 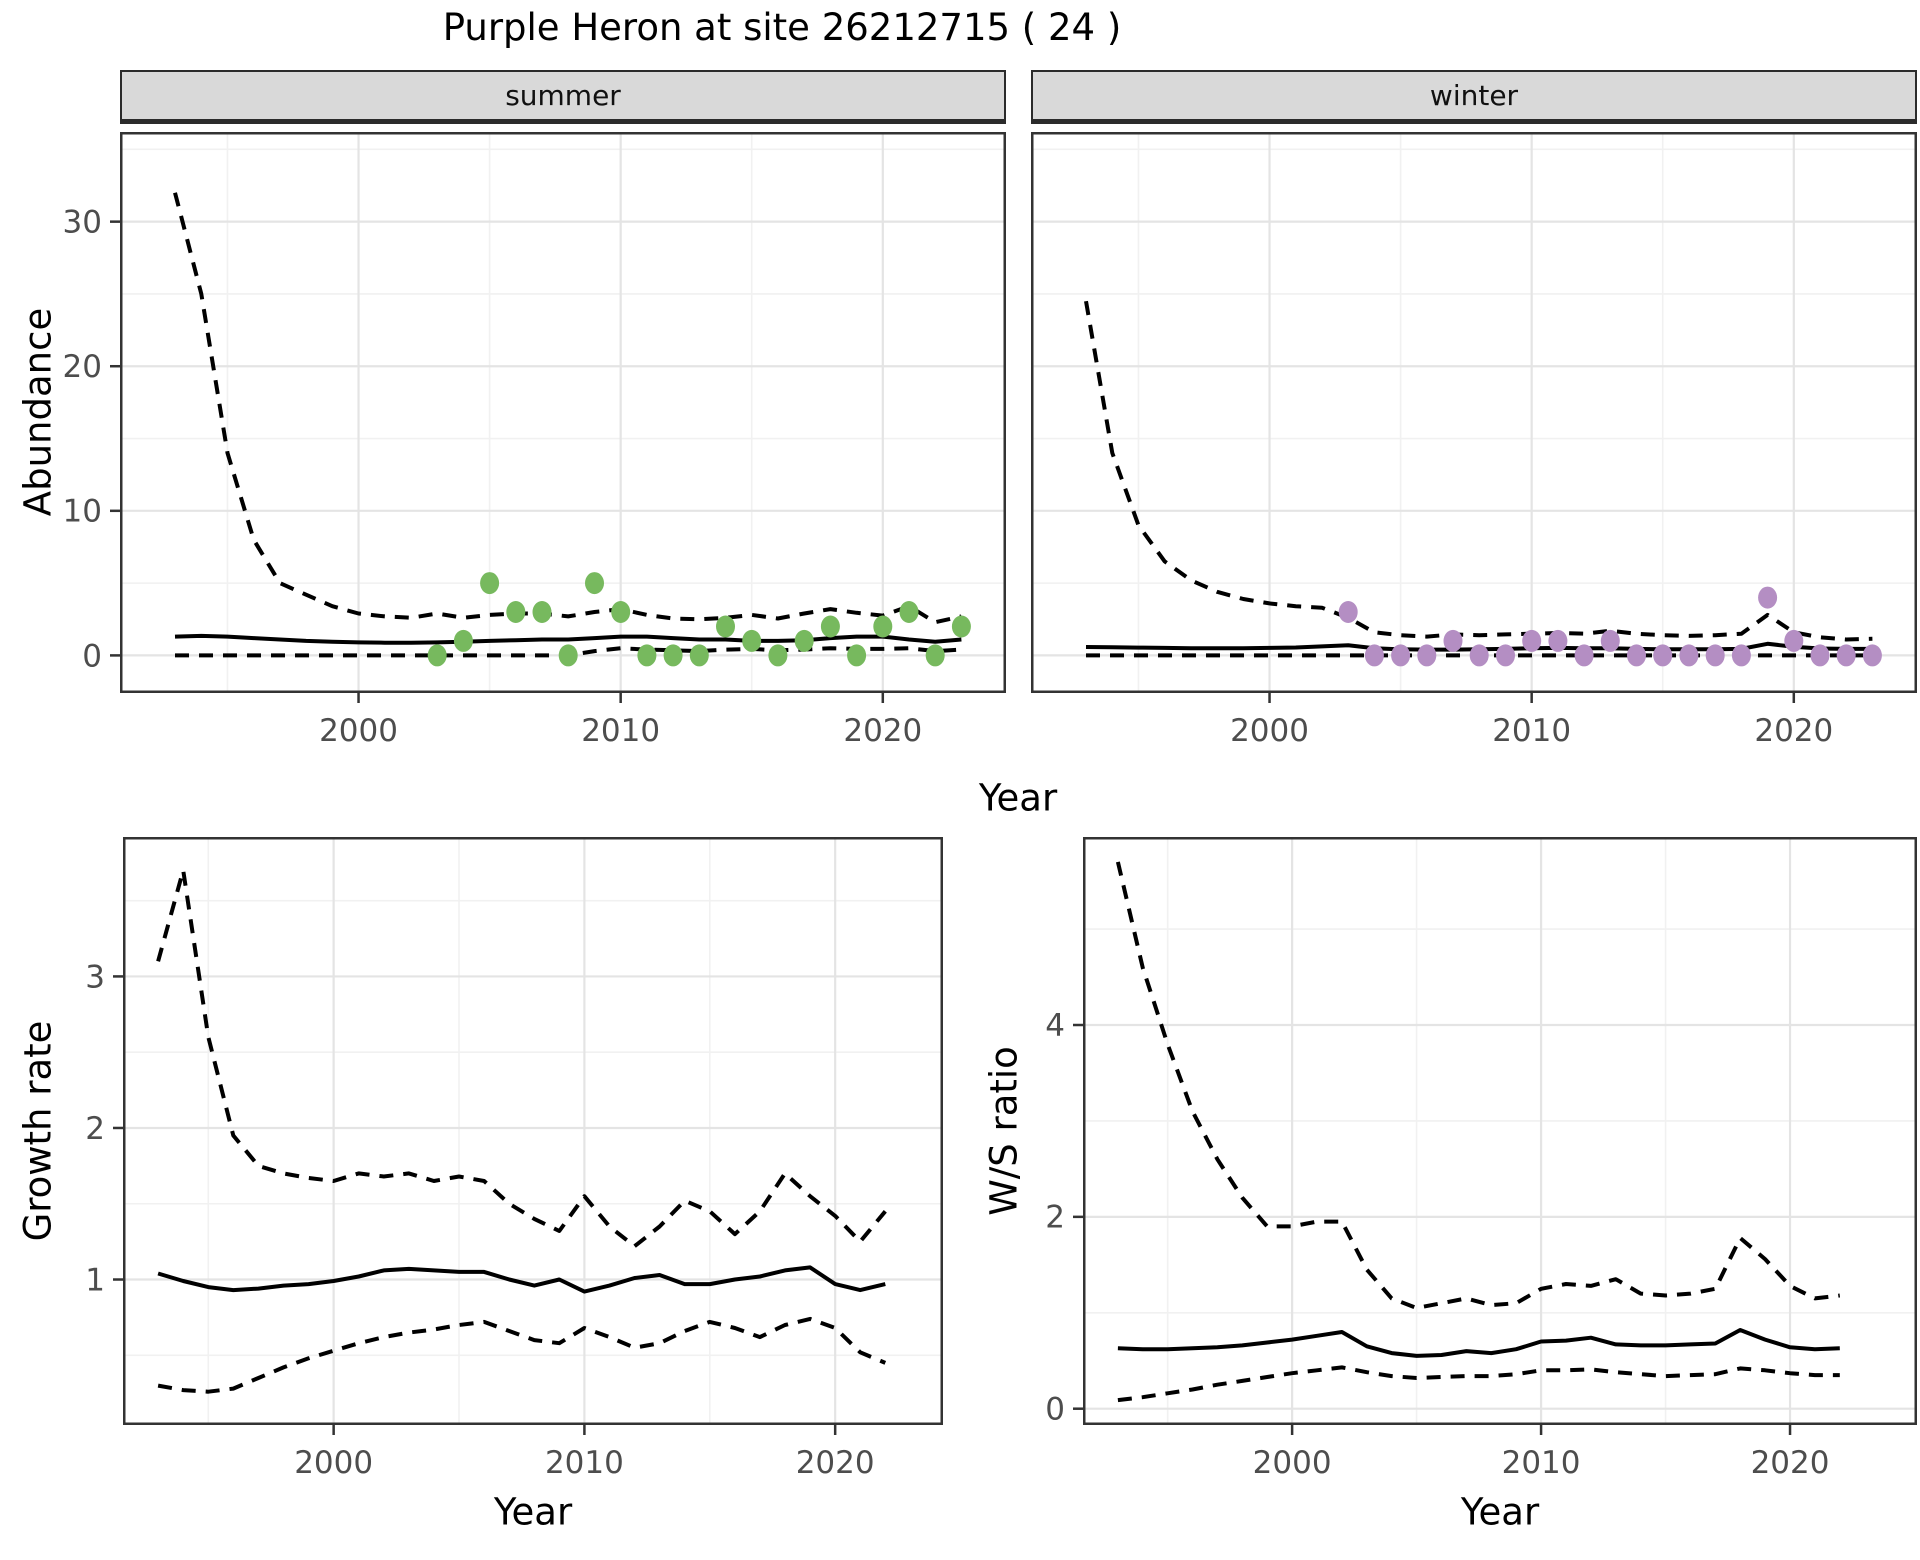 I want to click on facet-strip-summer-label: summer, so click(x=563, y=95).